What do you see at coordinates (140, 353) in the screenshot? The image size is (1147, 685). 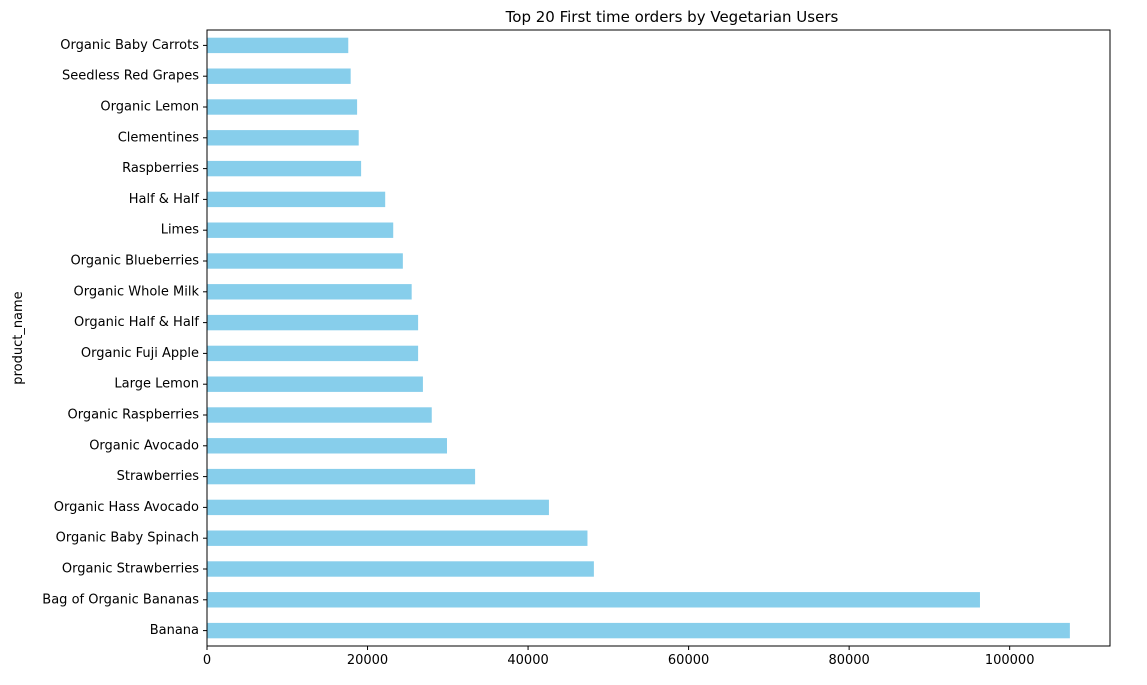 I see `category-label: Organic Fuji Apple` at bounding box center [140, 353].